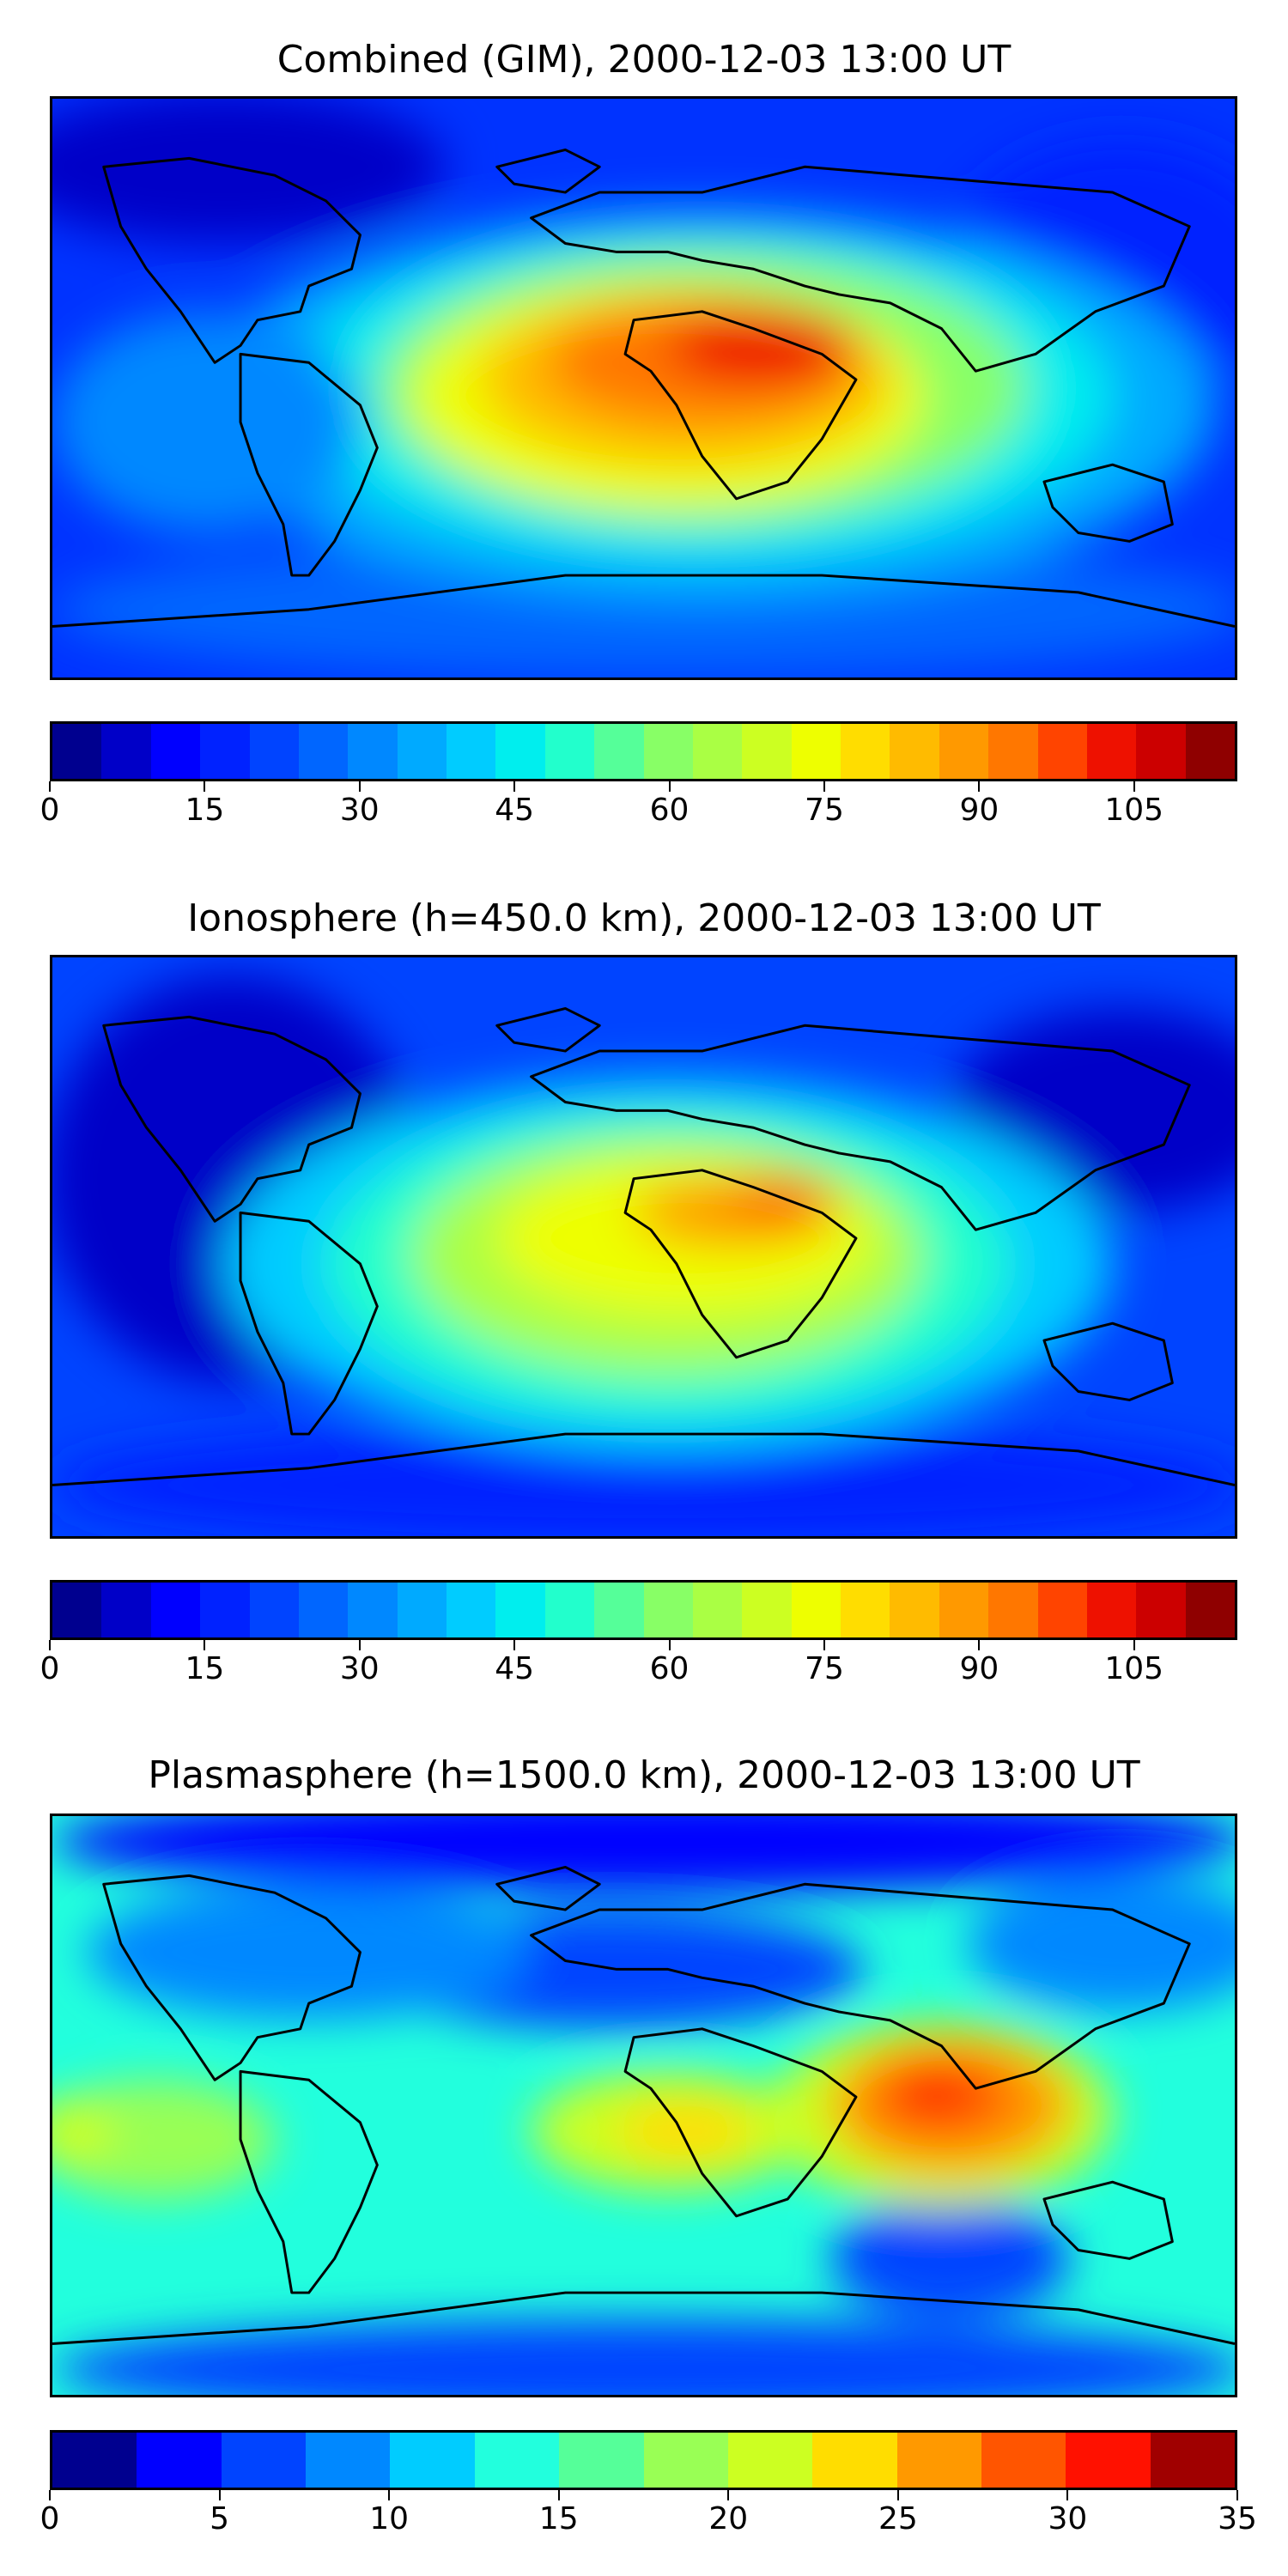  What do you see at coordinates (644, 1666) in the screenshot?
I see `colorbar-ticks-ionosphere: 0 15 30 45 60 75 90 105` at bounding box center [644, 1666].